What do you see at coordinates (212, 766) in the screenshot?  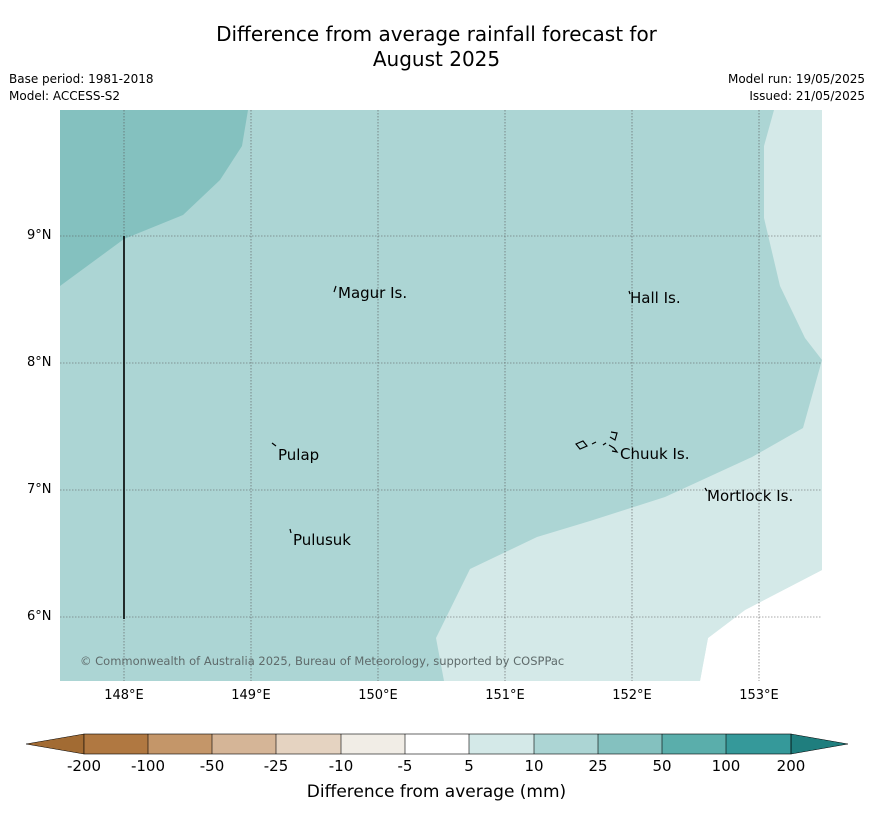 I see `colorbar-label: -50` at bounding box center [212, 766].